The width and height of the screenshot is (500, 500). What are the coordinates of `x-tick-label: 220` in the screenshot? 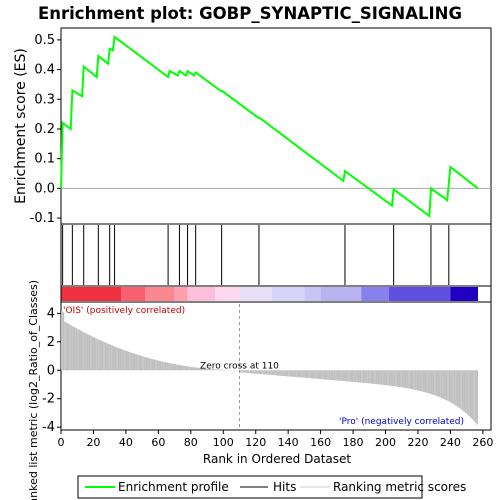 It's located at (417, 442).